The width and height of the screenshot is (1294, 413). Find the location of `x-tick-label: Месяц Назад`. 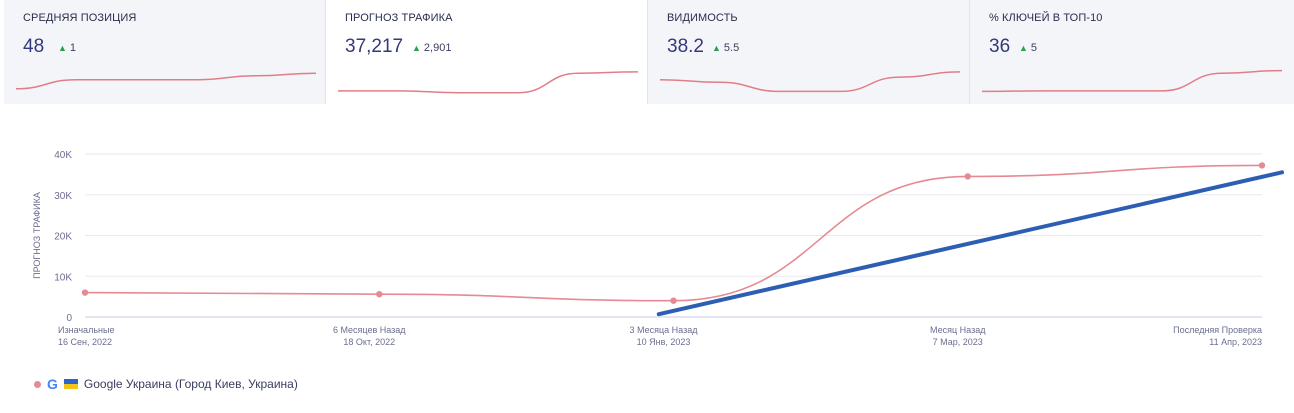

x-tick-label: Месяц Назад is located at coordinates (958, 330).